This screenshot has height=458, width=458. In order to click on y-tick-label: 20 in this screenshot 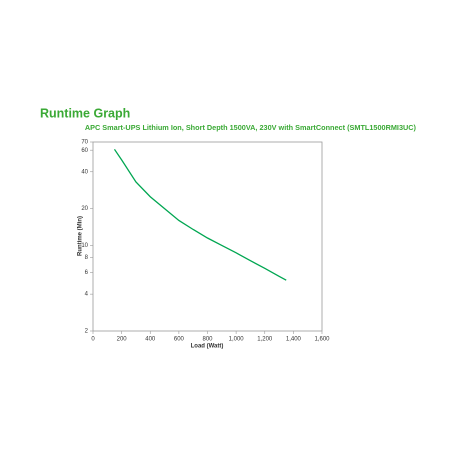, I will do `click(84, 209)`.